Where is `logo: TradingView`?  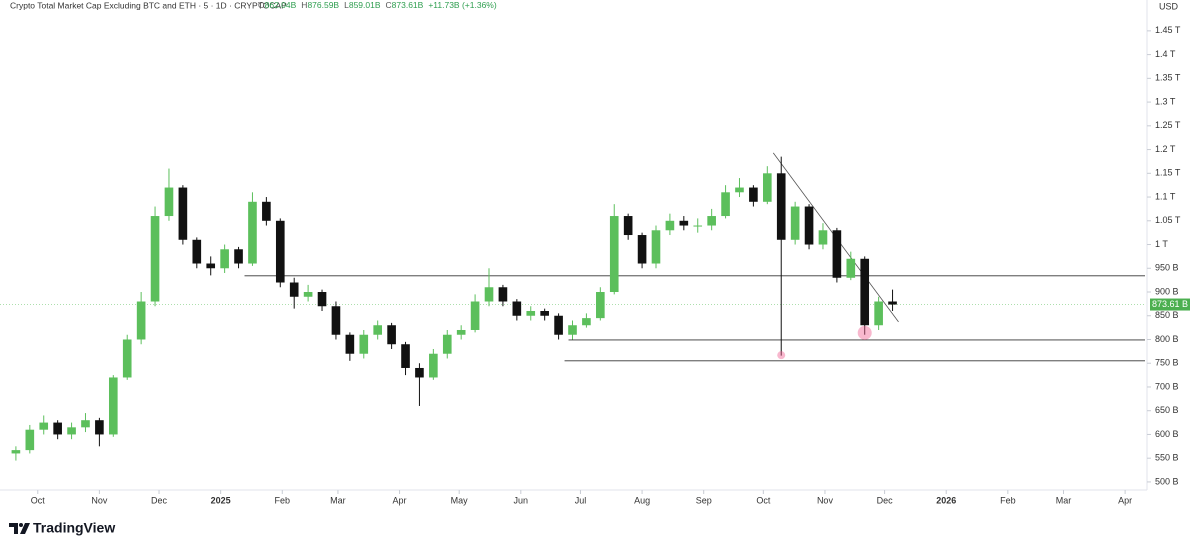 logo: TradingView is located at coordinates (62, 528).